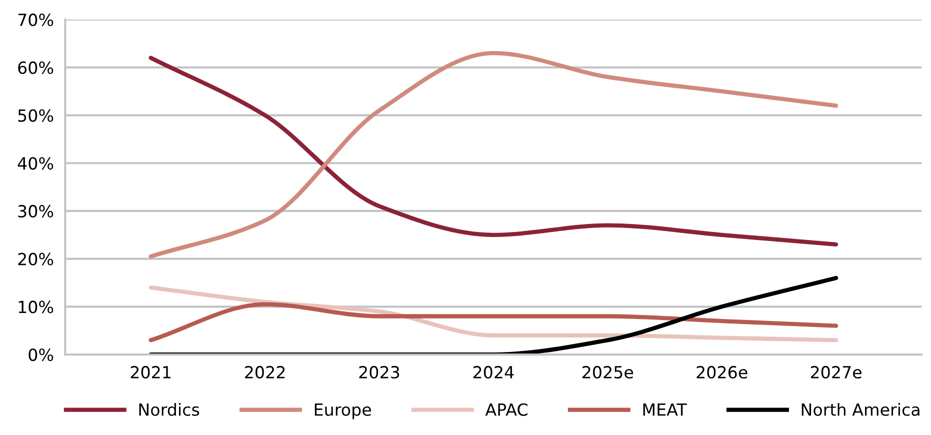 This screenshot has height=435, width=931. I want to click on x-tick-label: 2025e, so click(608, 372).